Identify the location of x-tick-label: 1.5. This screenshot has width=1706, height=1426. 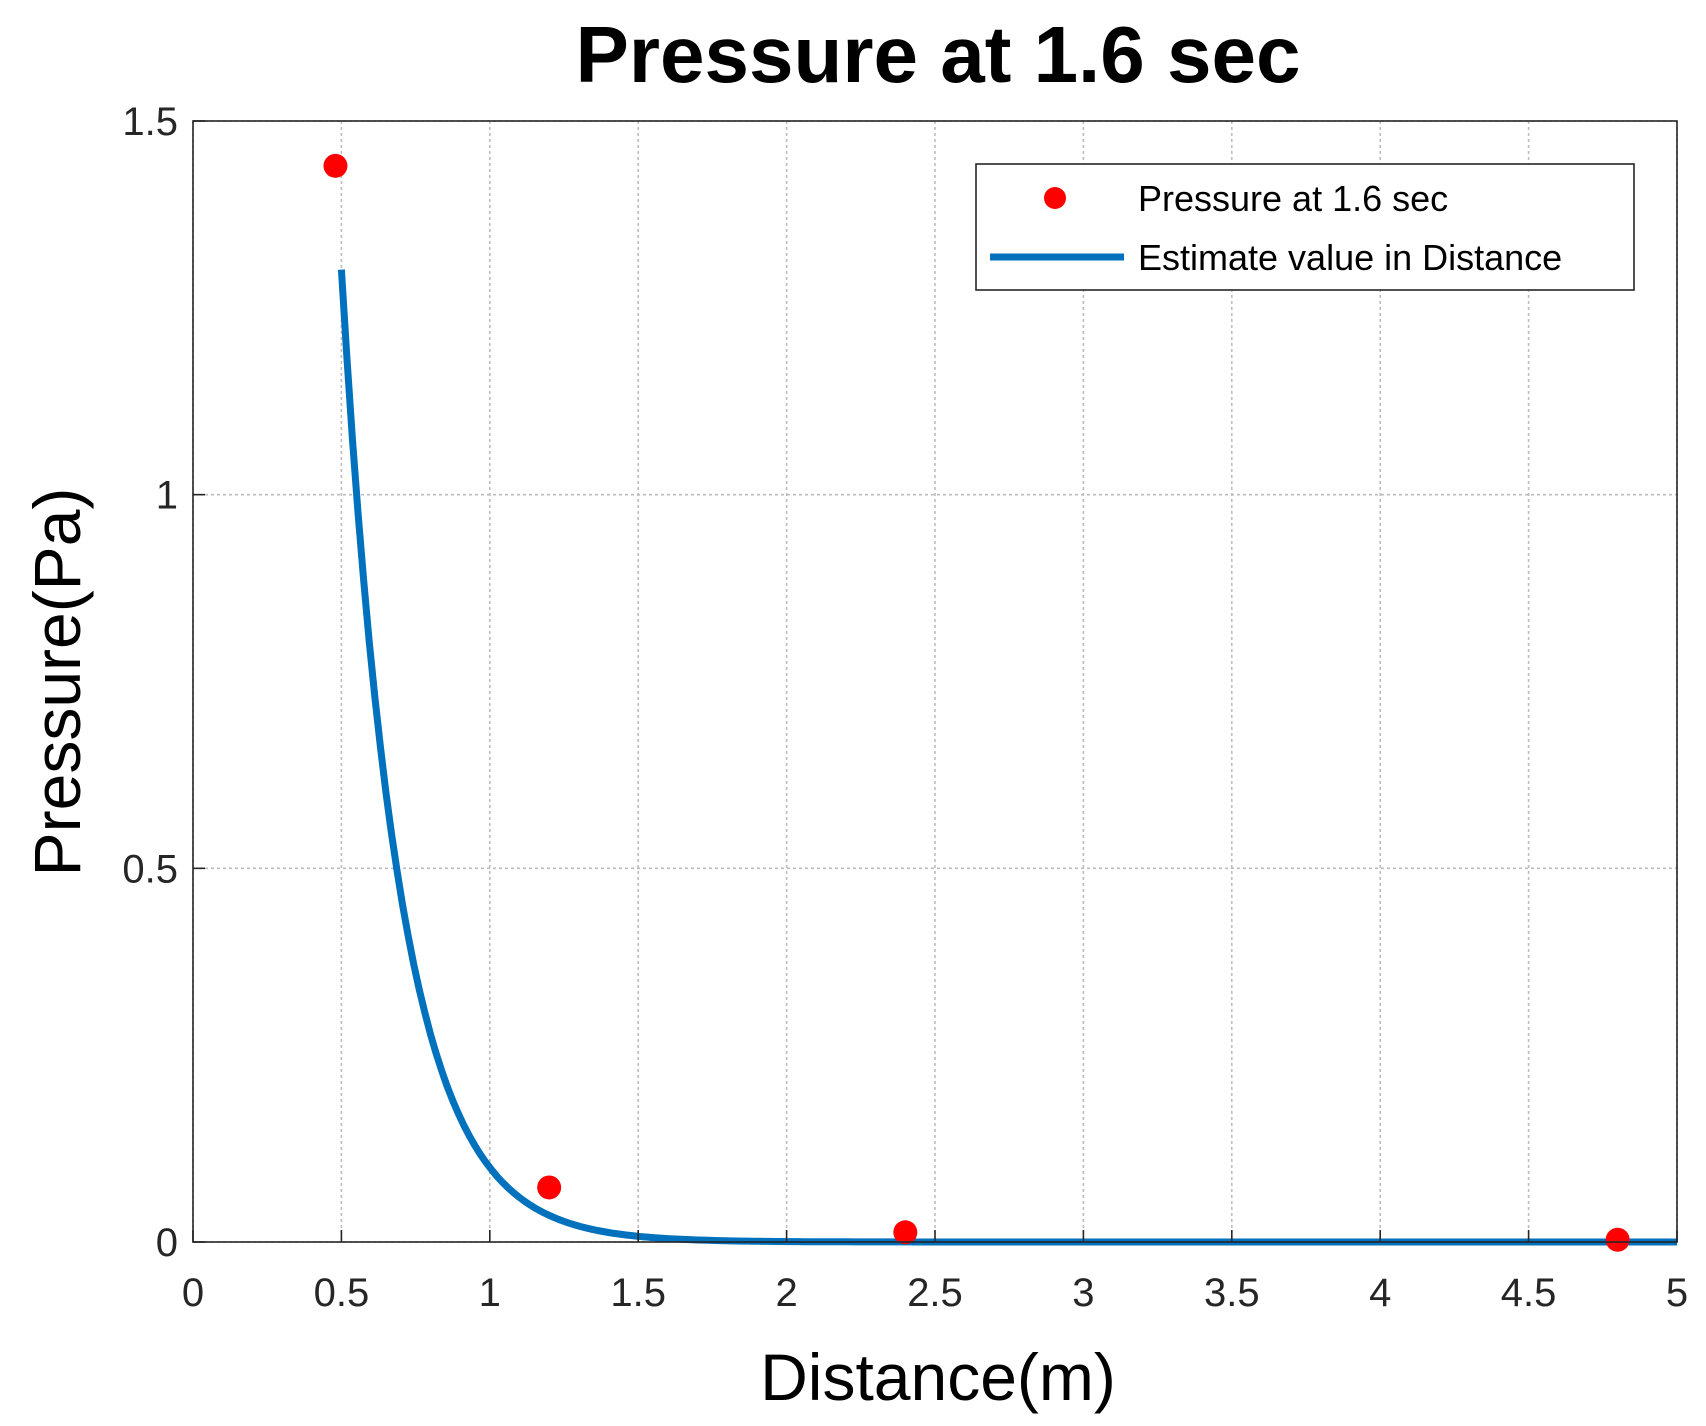
(638, 1293).